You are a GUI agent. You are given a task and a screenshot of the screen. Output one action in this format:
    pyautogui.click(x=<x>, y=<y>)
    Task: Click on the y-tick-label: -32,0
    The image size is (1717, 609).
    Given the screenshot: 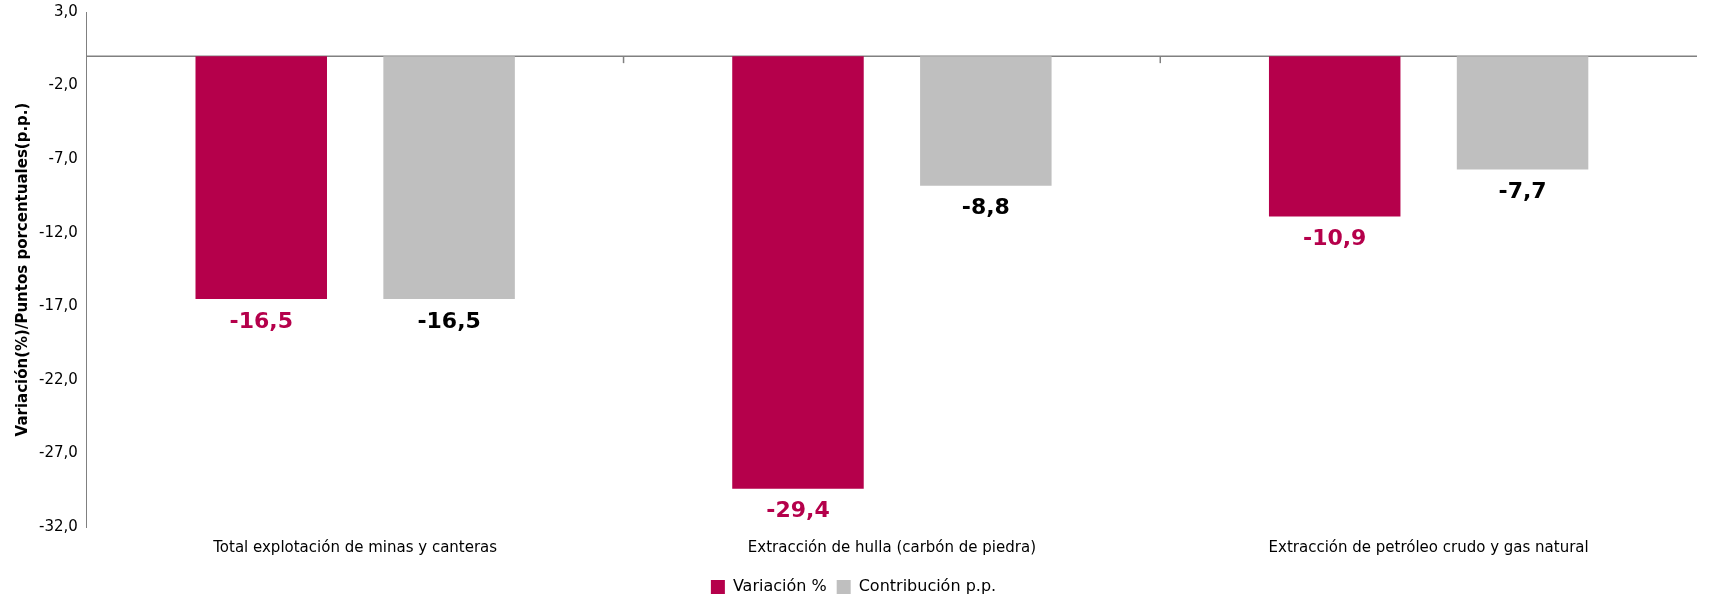 What is the action you would take?
    pyautogui.click(x=58, y=525)
    